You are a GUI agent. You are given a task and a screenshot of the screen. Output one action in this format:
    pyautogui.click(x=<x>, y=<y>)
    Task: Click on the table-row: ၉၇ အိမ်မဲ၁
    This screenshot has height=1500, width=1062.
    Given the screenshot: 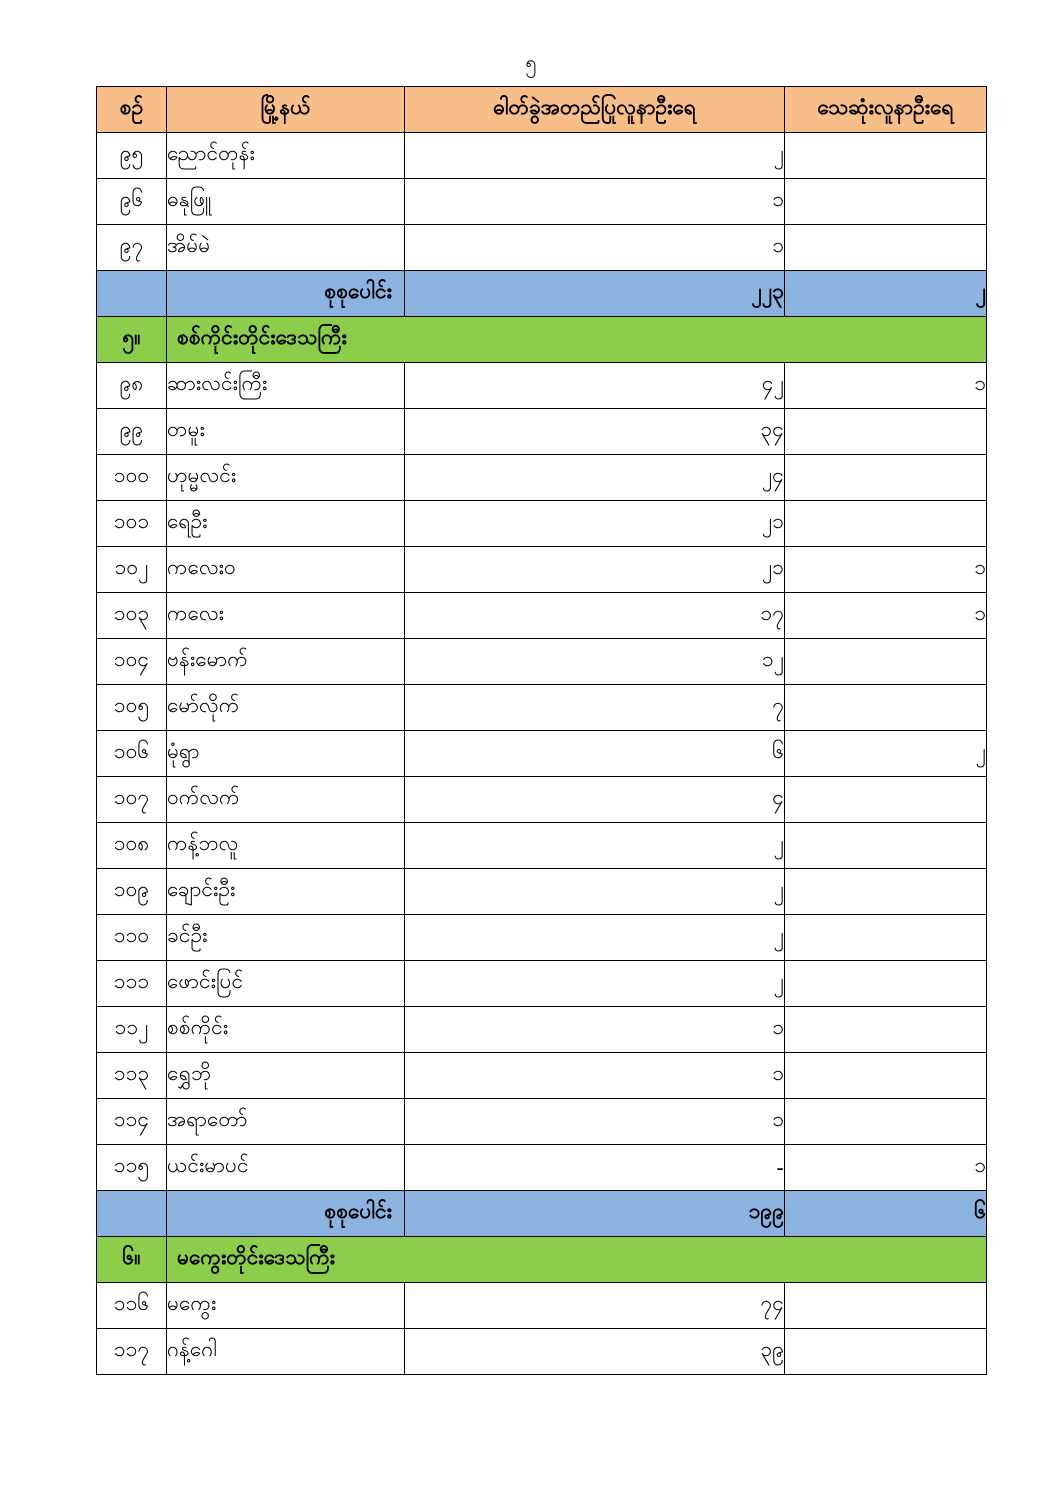 What is the action you would take?
    pyautogui.click(x=541, y=247)
    